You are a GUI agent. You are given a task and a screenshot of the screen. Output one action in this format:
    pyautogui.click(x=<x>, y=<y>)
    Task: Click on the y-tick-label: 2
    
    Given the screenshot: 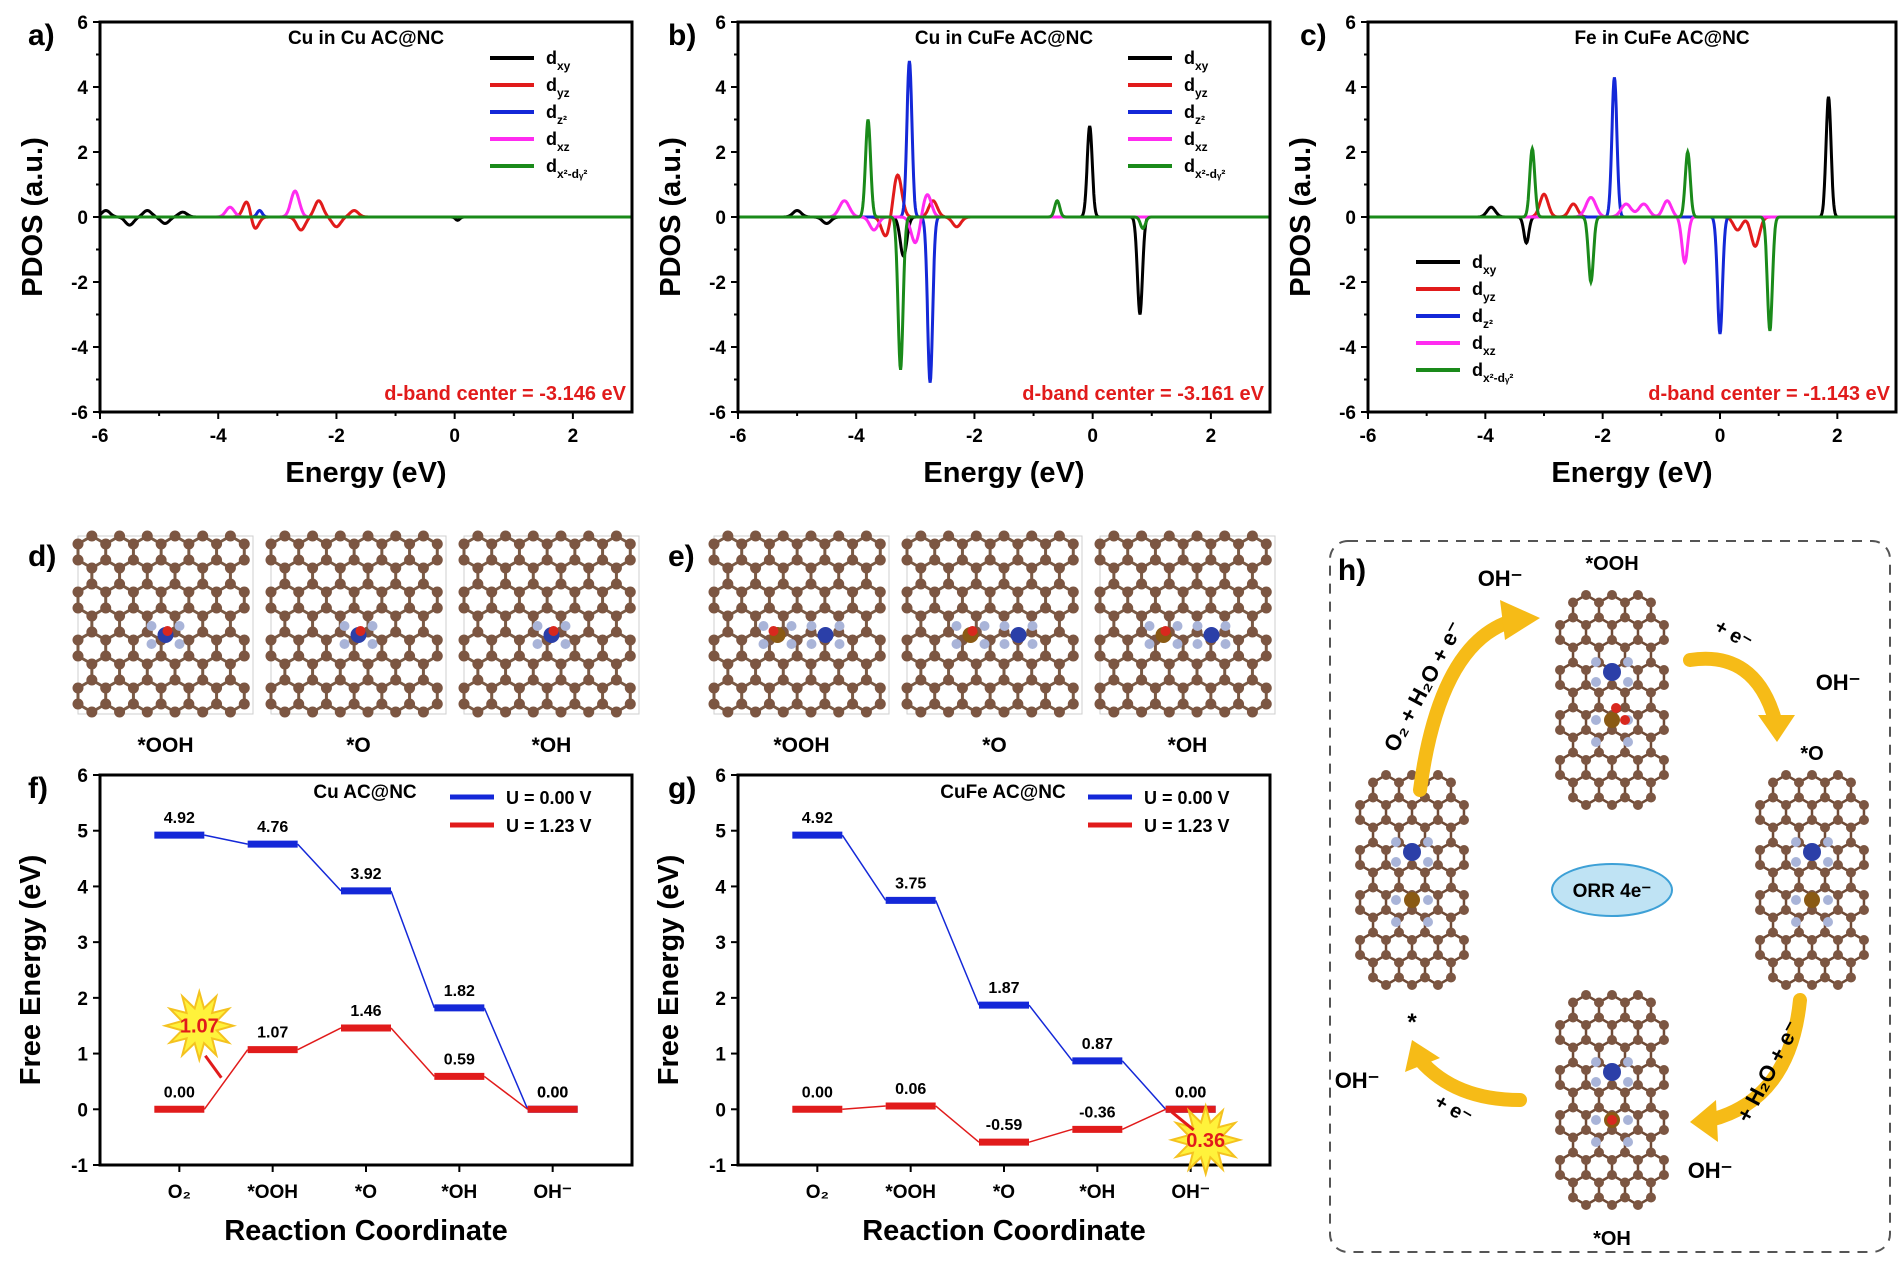 What is the action you would take?
    pyautogui.click(x=82, y=153)
    